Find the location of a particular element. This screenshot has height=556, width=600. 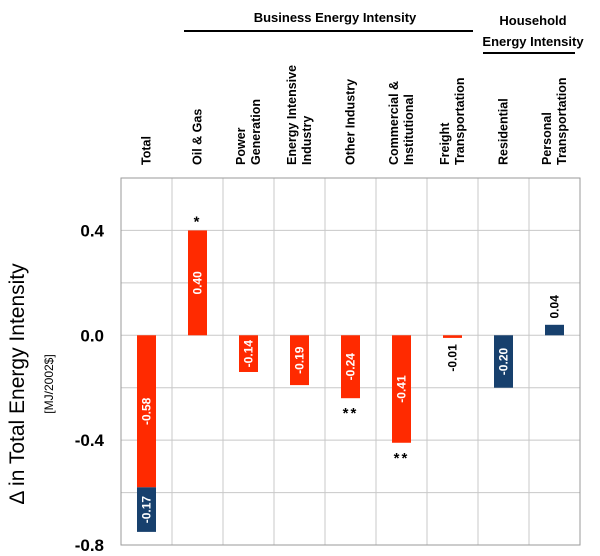

category-label-line: Industry is located at coordinates (307, 140).